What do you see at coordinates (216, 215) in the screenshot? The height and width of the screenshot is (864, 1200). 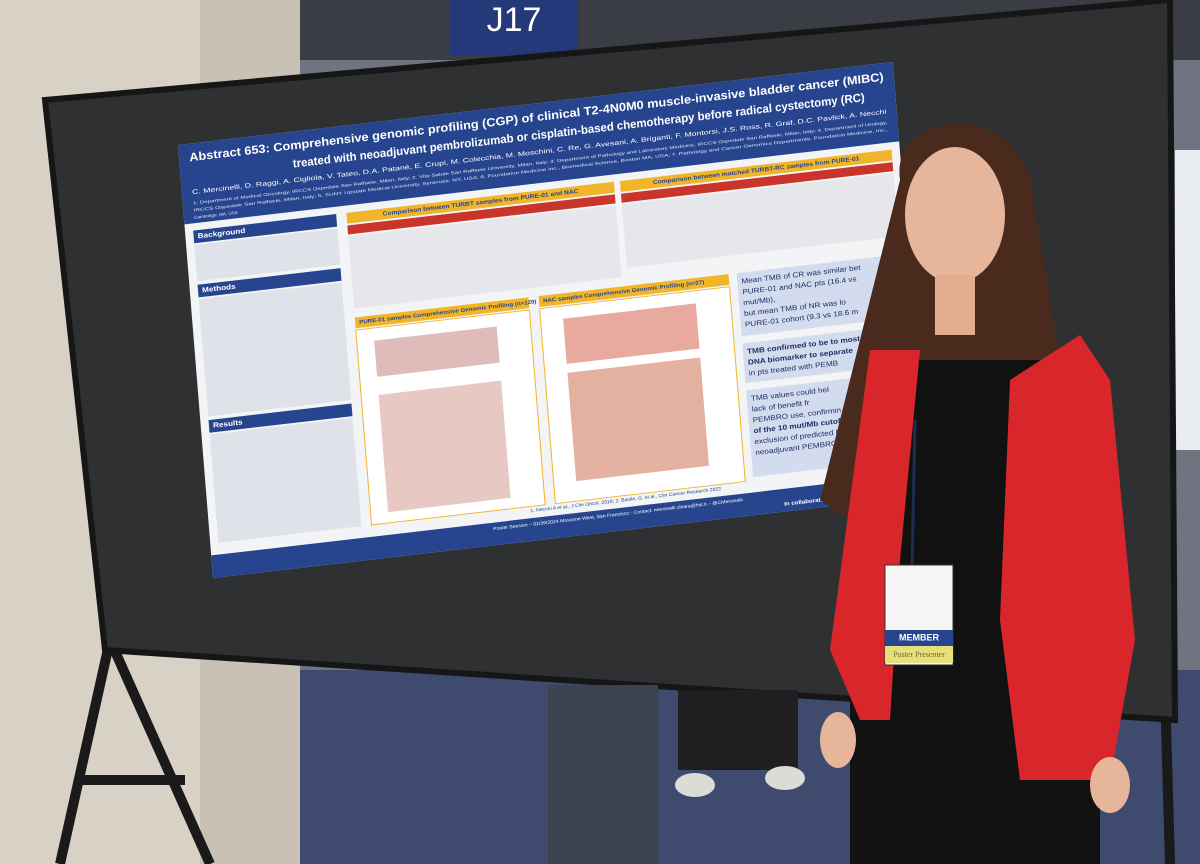 I see `affiliation: Cambridge, MA, USA` at bounding box center [216, 215].